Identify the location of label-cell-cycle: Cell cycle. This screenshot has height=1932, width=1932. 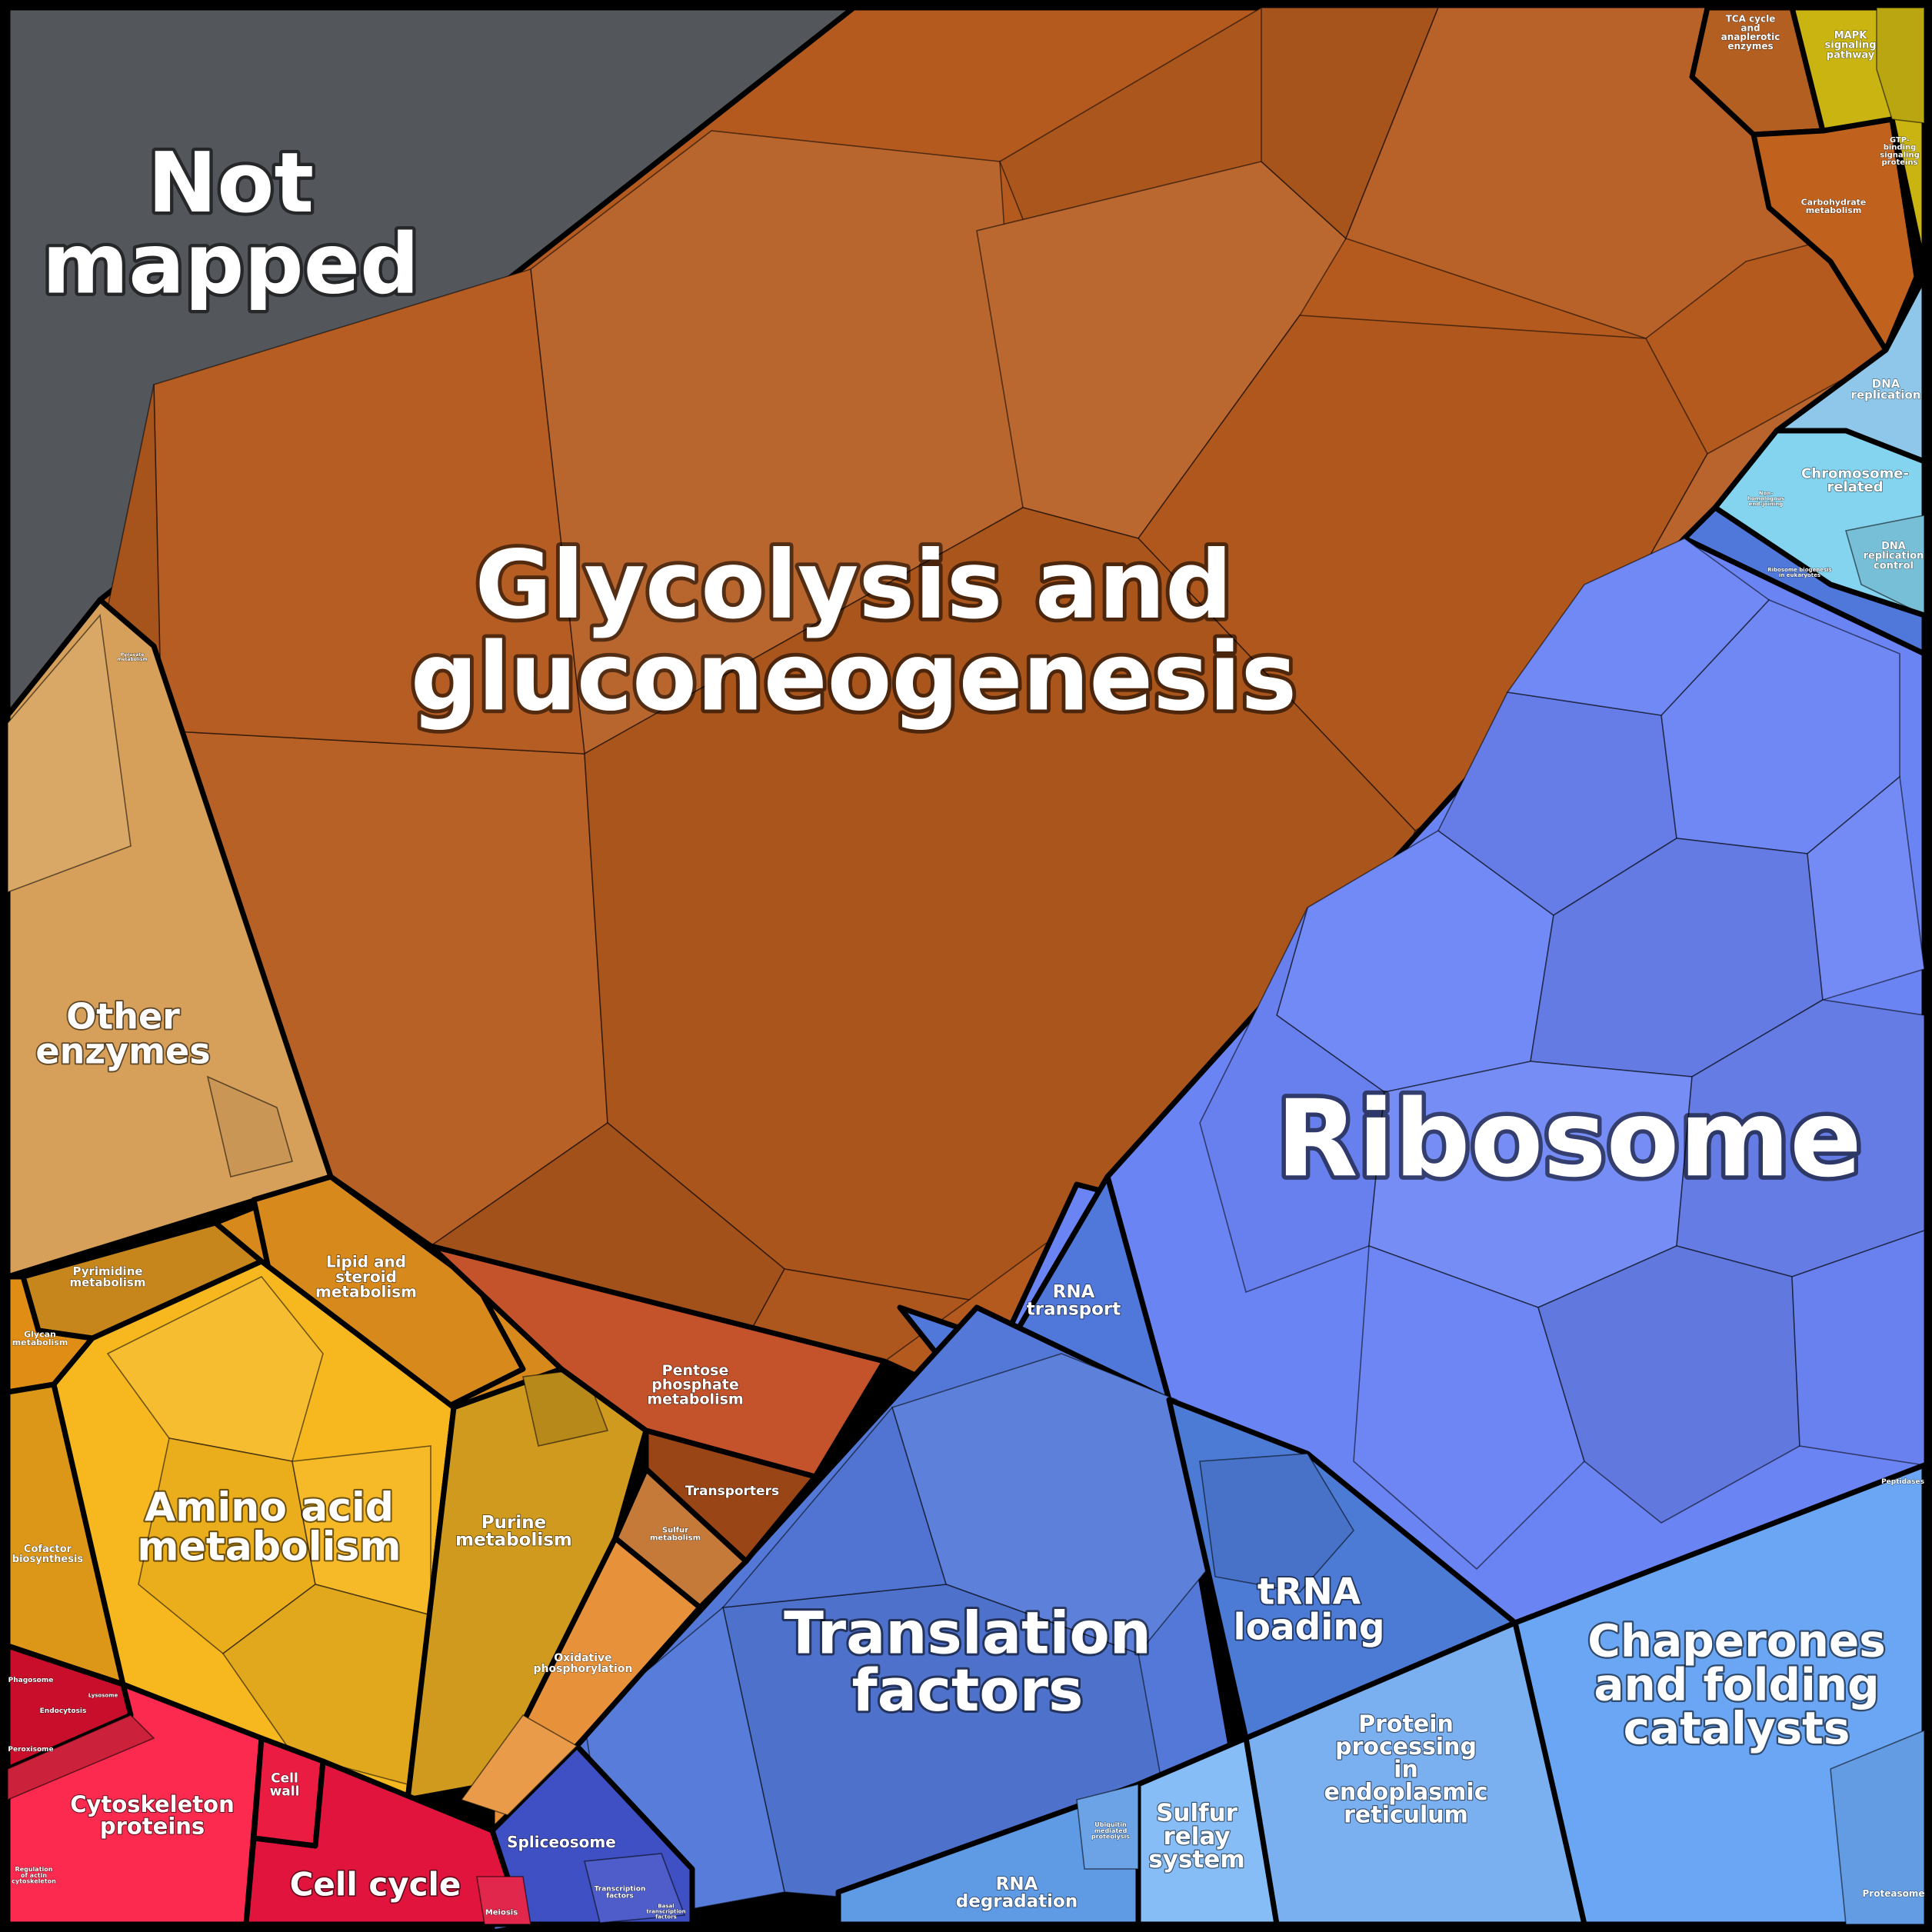
(375, 1885).